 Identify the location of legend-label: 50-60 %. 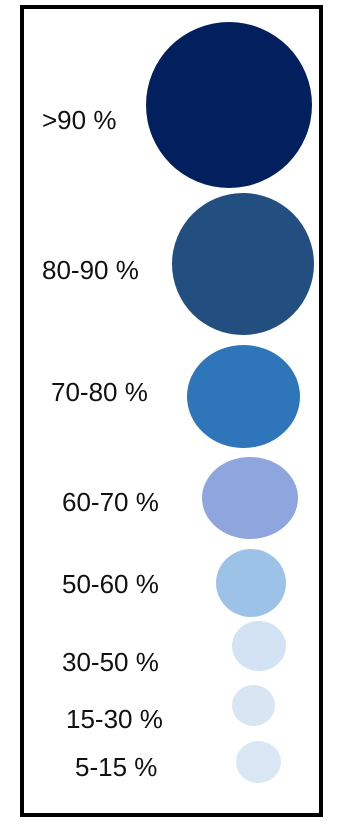
(110, 584).